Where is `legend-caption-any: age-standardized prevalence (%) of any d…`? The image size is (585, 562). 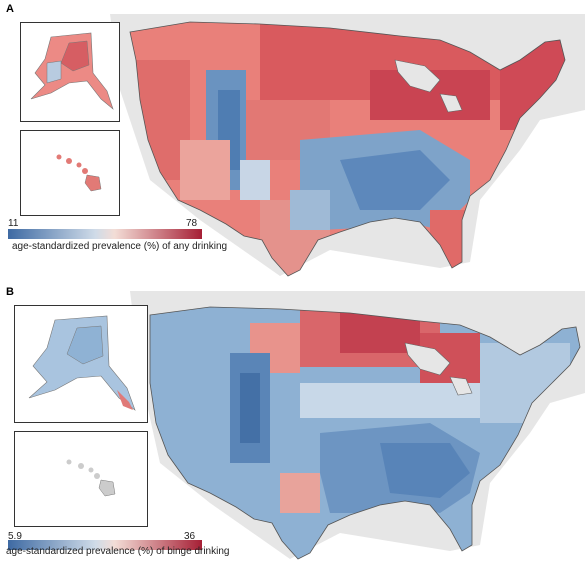 legend-caption-any: age-standardized prevalence (%) of any d… is located at coordinates (120, 246).